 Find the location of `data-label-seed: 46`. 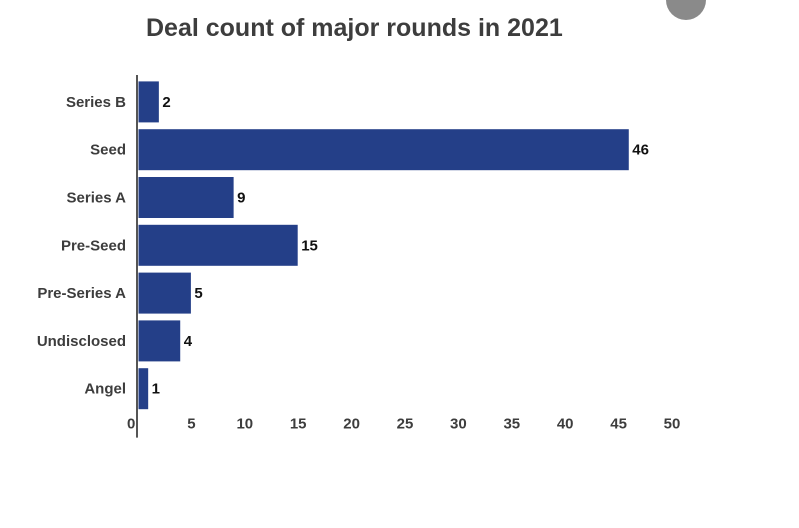

data-label-seed: 46 is located at coordinates (640, 150).